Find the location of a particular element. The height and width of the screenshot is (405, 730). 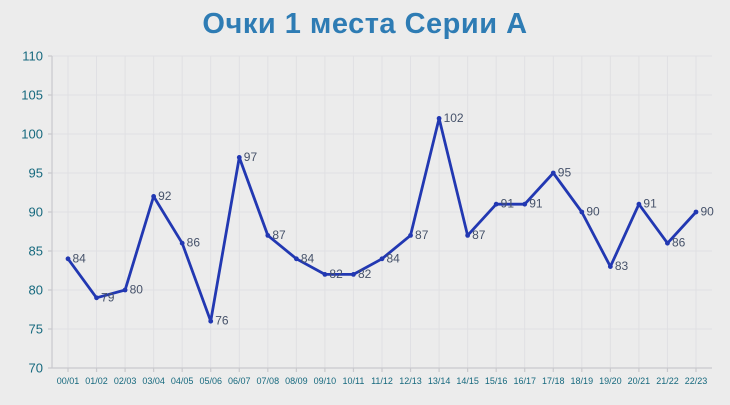

data-point-label: 102 is located at coordinates (454, 118).